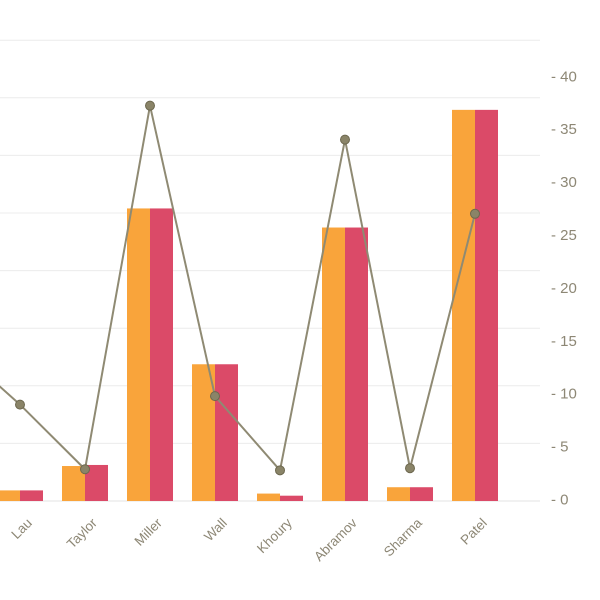 The height and width of the screenshot is (600, 600). What do you see at coordinates (564, 129) in the screenshot?
I see `y-axis-tick-label: - 35` at bounding box center [564, 129].